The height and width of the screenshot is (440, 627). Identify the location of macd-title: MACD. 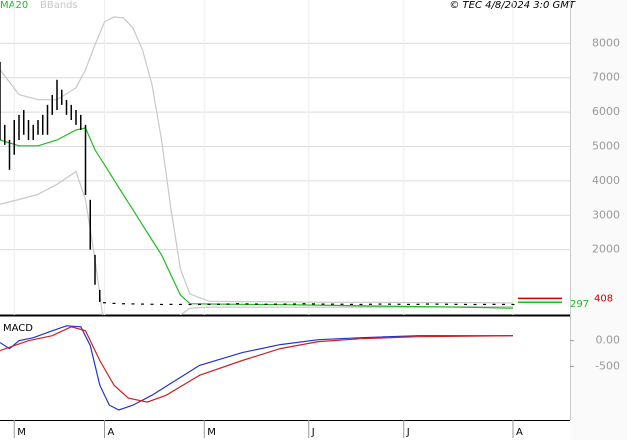
(18, 328).